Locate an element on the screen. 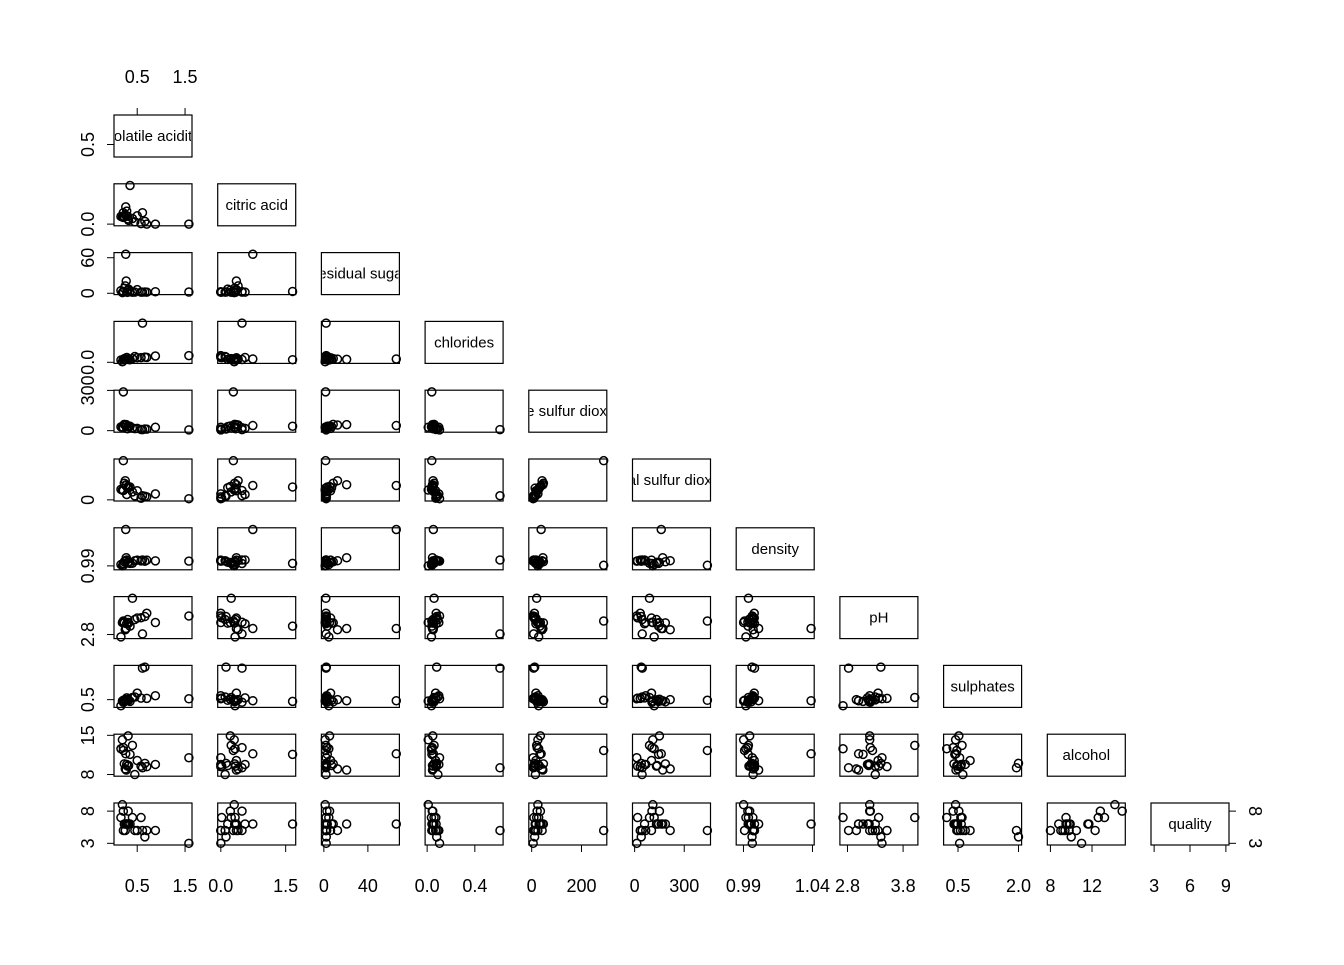 This screenshot has height=965, width=1344. variable-label: pH is located at coordinates (878, 618).